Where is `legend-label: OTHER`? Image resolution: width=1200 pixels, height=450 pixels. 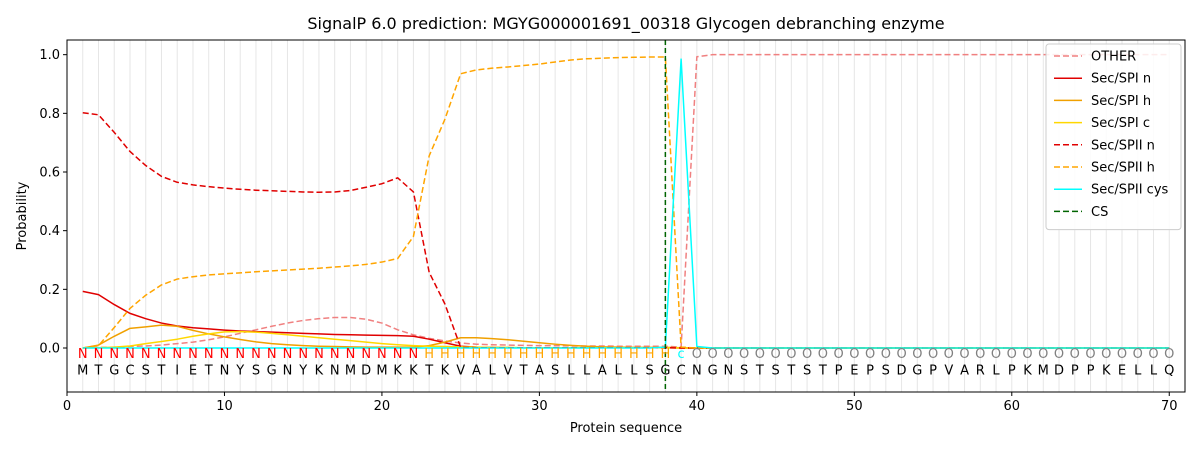
legend-label: OTHER is located at coordinates (1113, 57).